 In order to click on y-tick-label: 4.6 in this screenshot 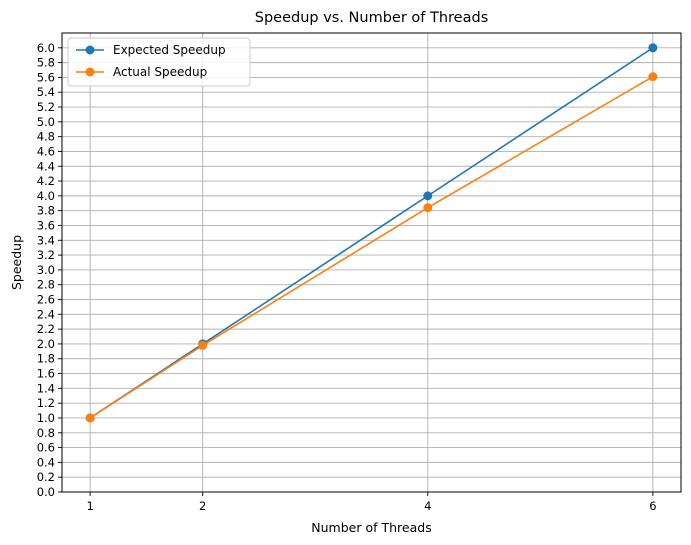, I will do `click(46, 151)`.